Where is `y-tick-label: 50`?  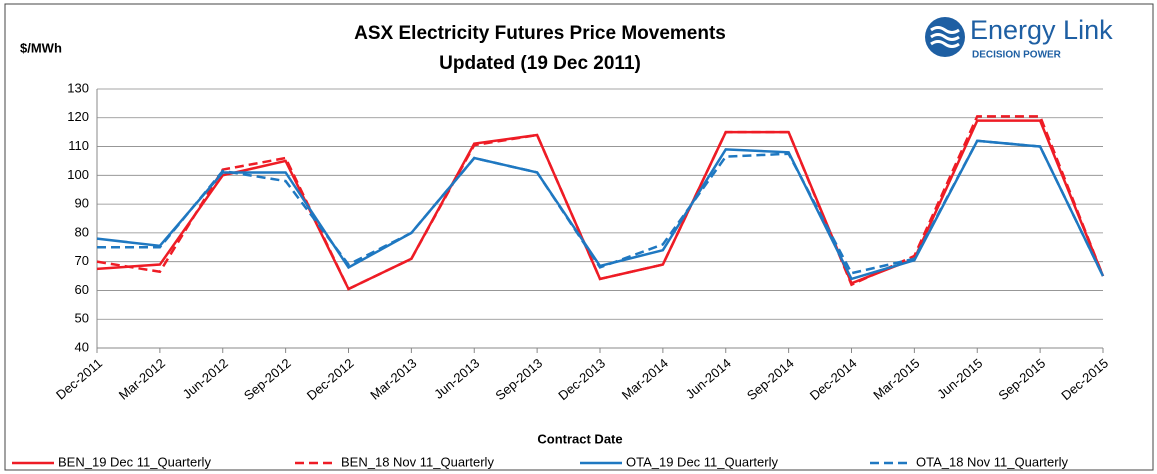 y-tick-label: 50 is located at coordinates (82, 318).